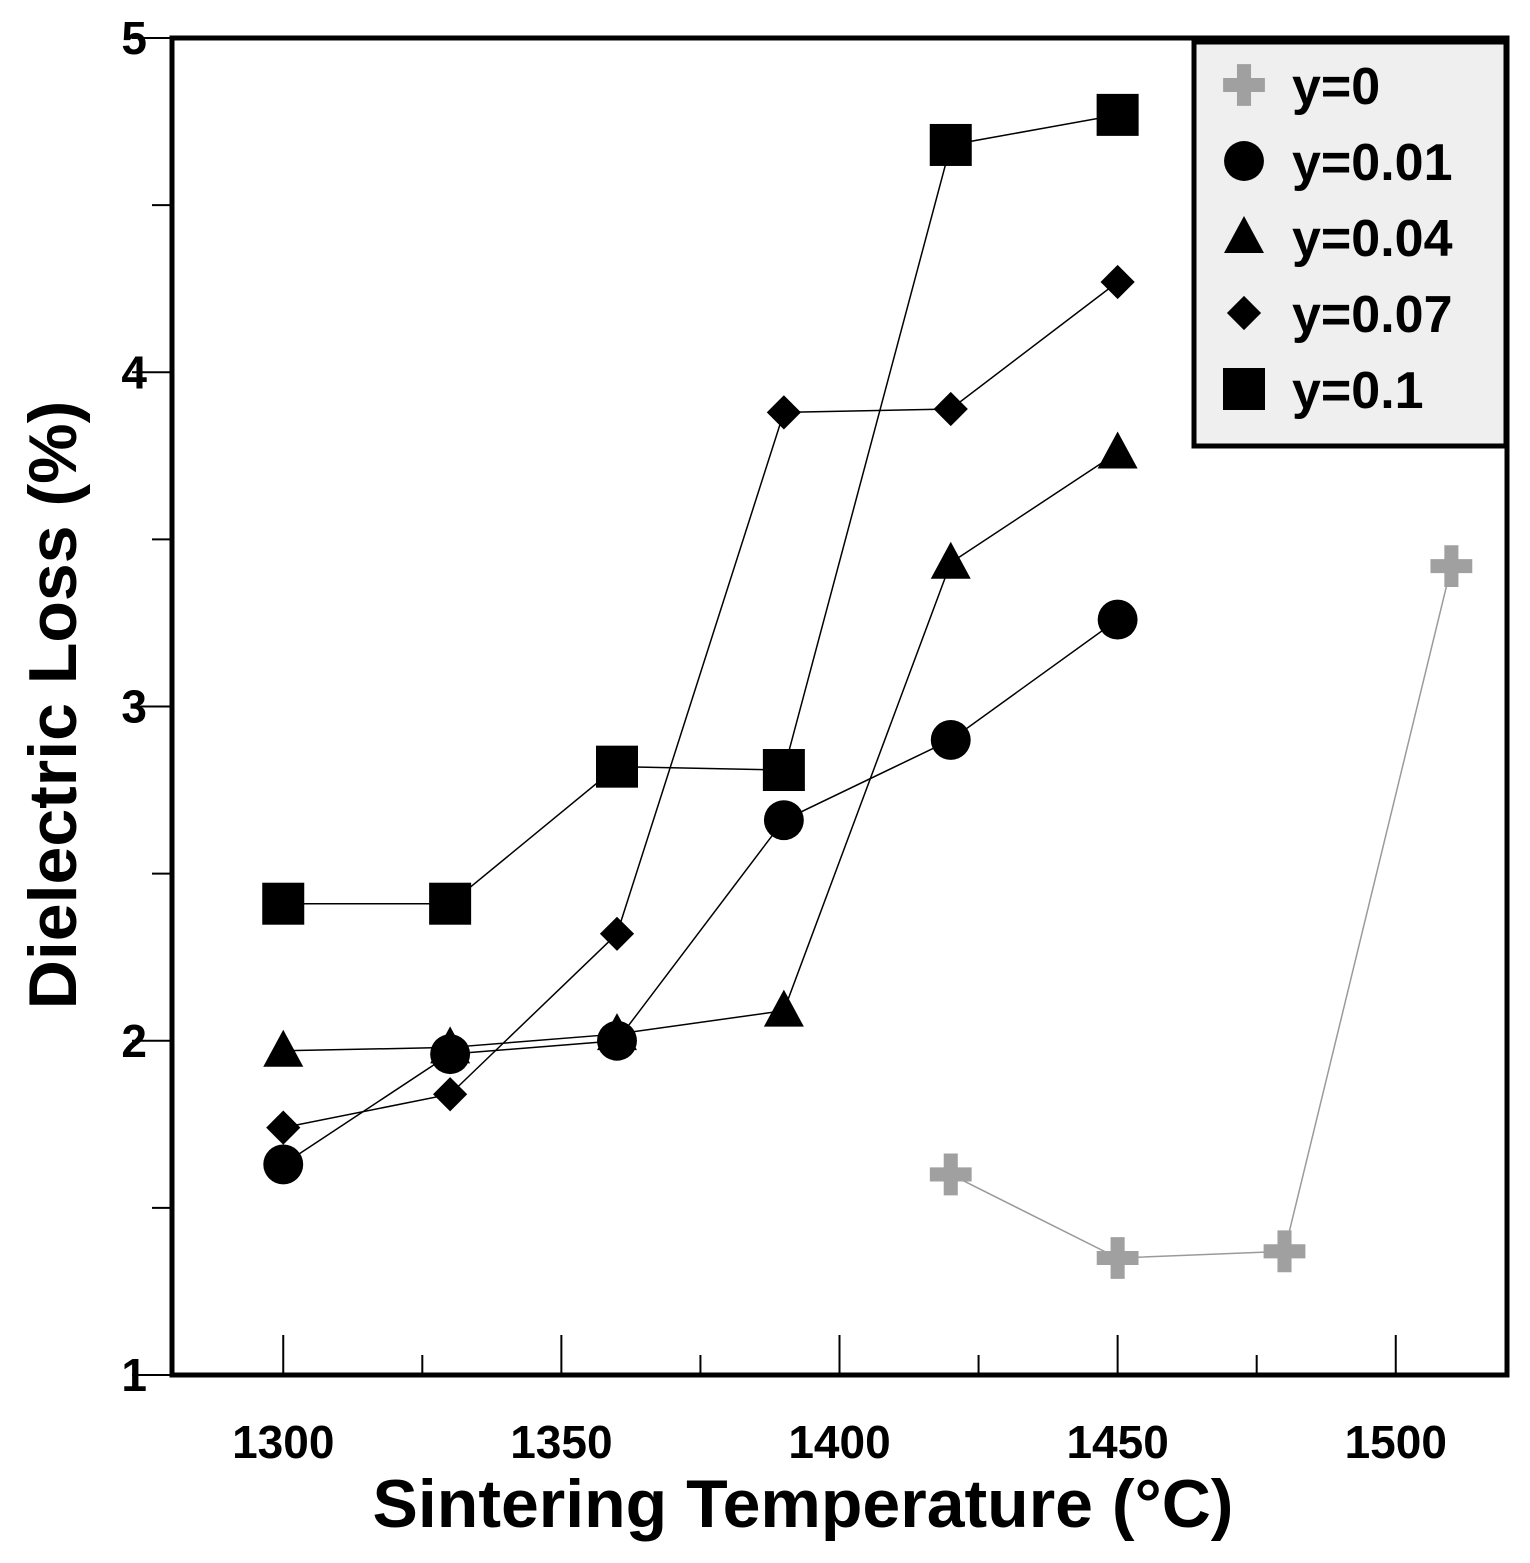 The image size is (1530, 1563). Describe the element at coordinates (1244, 85) in the screenshot. I see `legend-marker-plus` at that location.